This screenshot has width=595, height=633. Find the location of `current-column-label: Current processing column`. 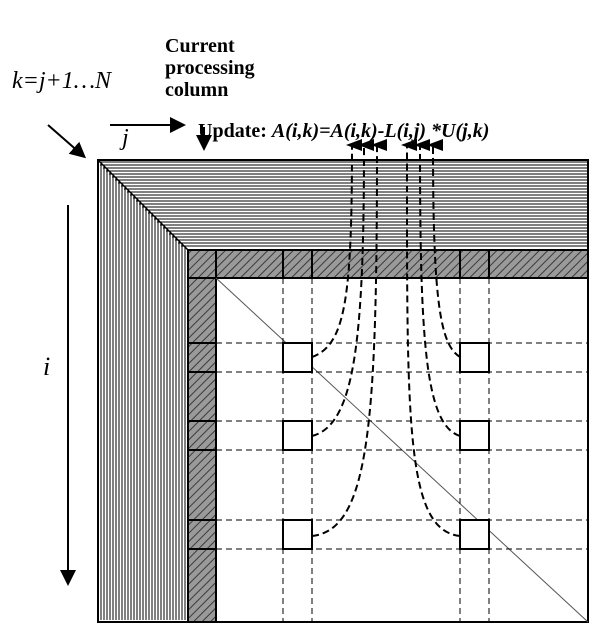

current-column-label: Current processing column is located at coordinates (210, 68).